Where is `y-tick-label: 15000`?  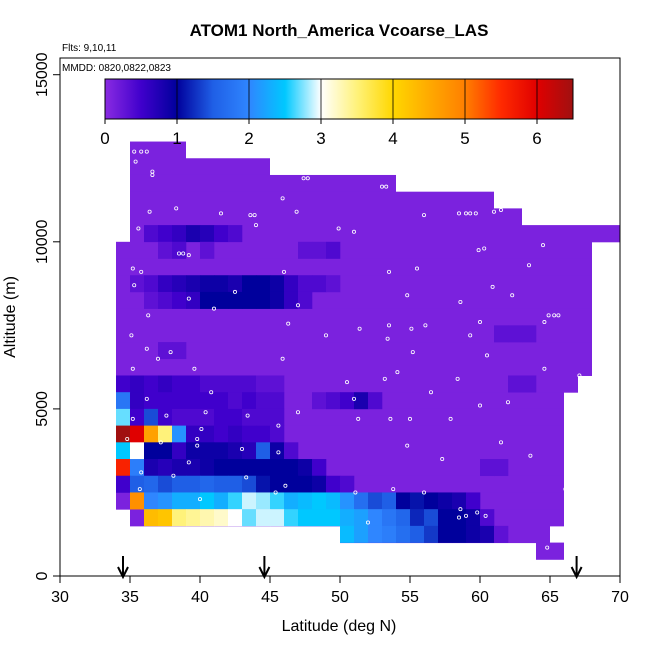
y-tick-label: 15000 is located at coordinates (42, 74).